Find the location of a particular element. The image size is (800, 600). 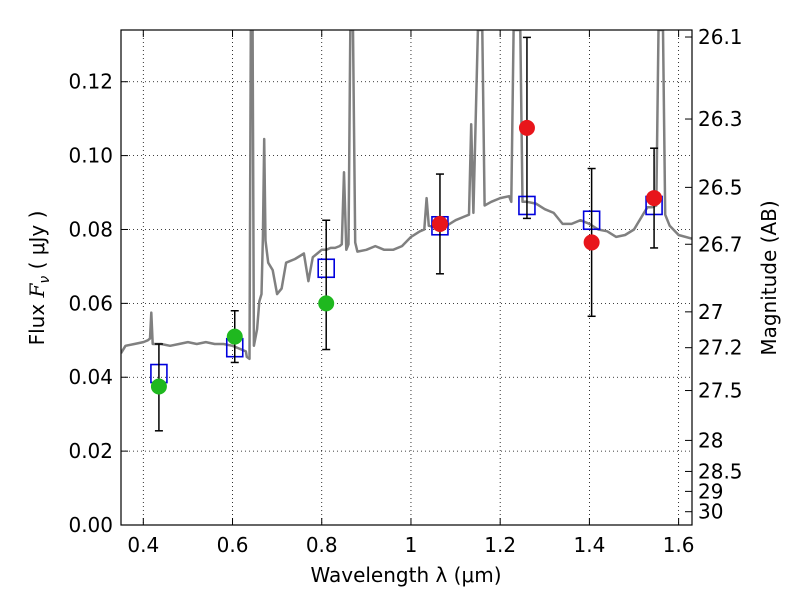

right-tick-label: 26.3 is located at coordinates (720, 119).